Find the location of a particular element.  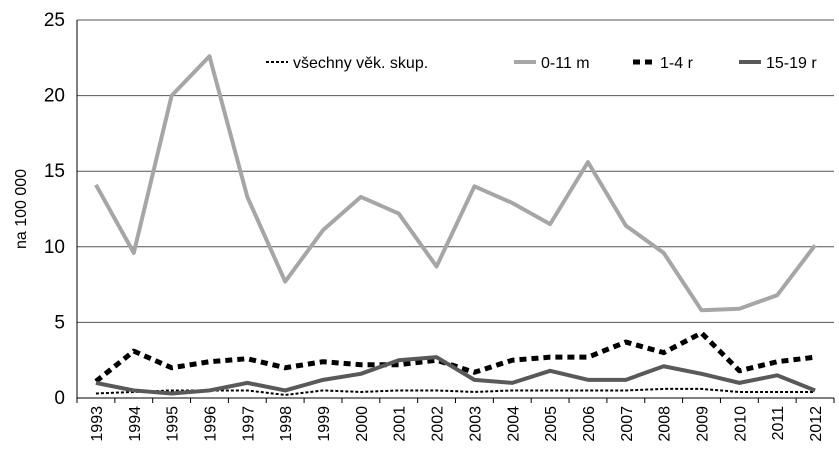

x-tick-label: 1994 is located at coordinates (135, 424).